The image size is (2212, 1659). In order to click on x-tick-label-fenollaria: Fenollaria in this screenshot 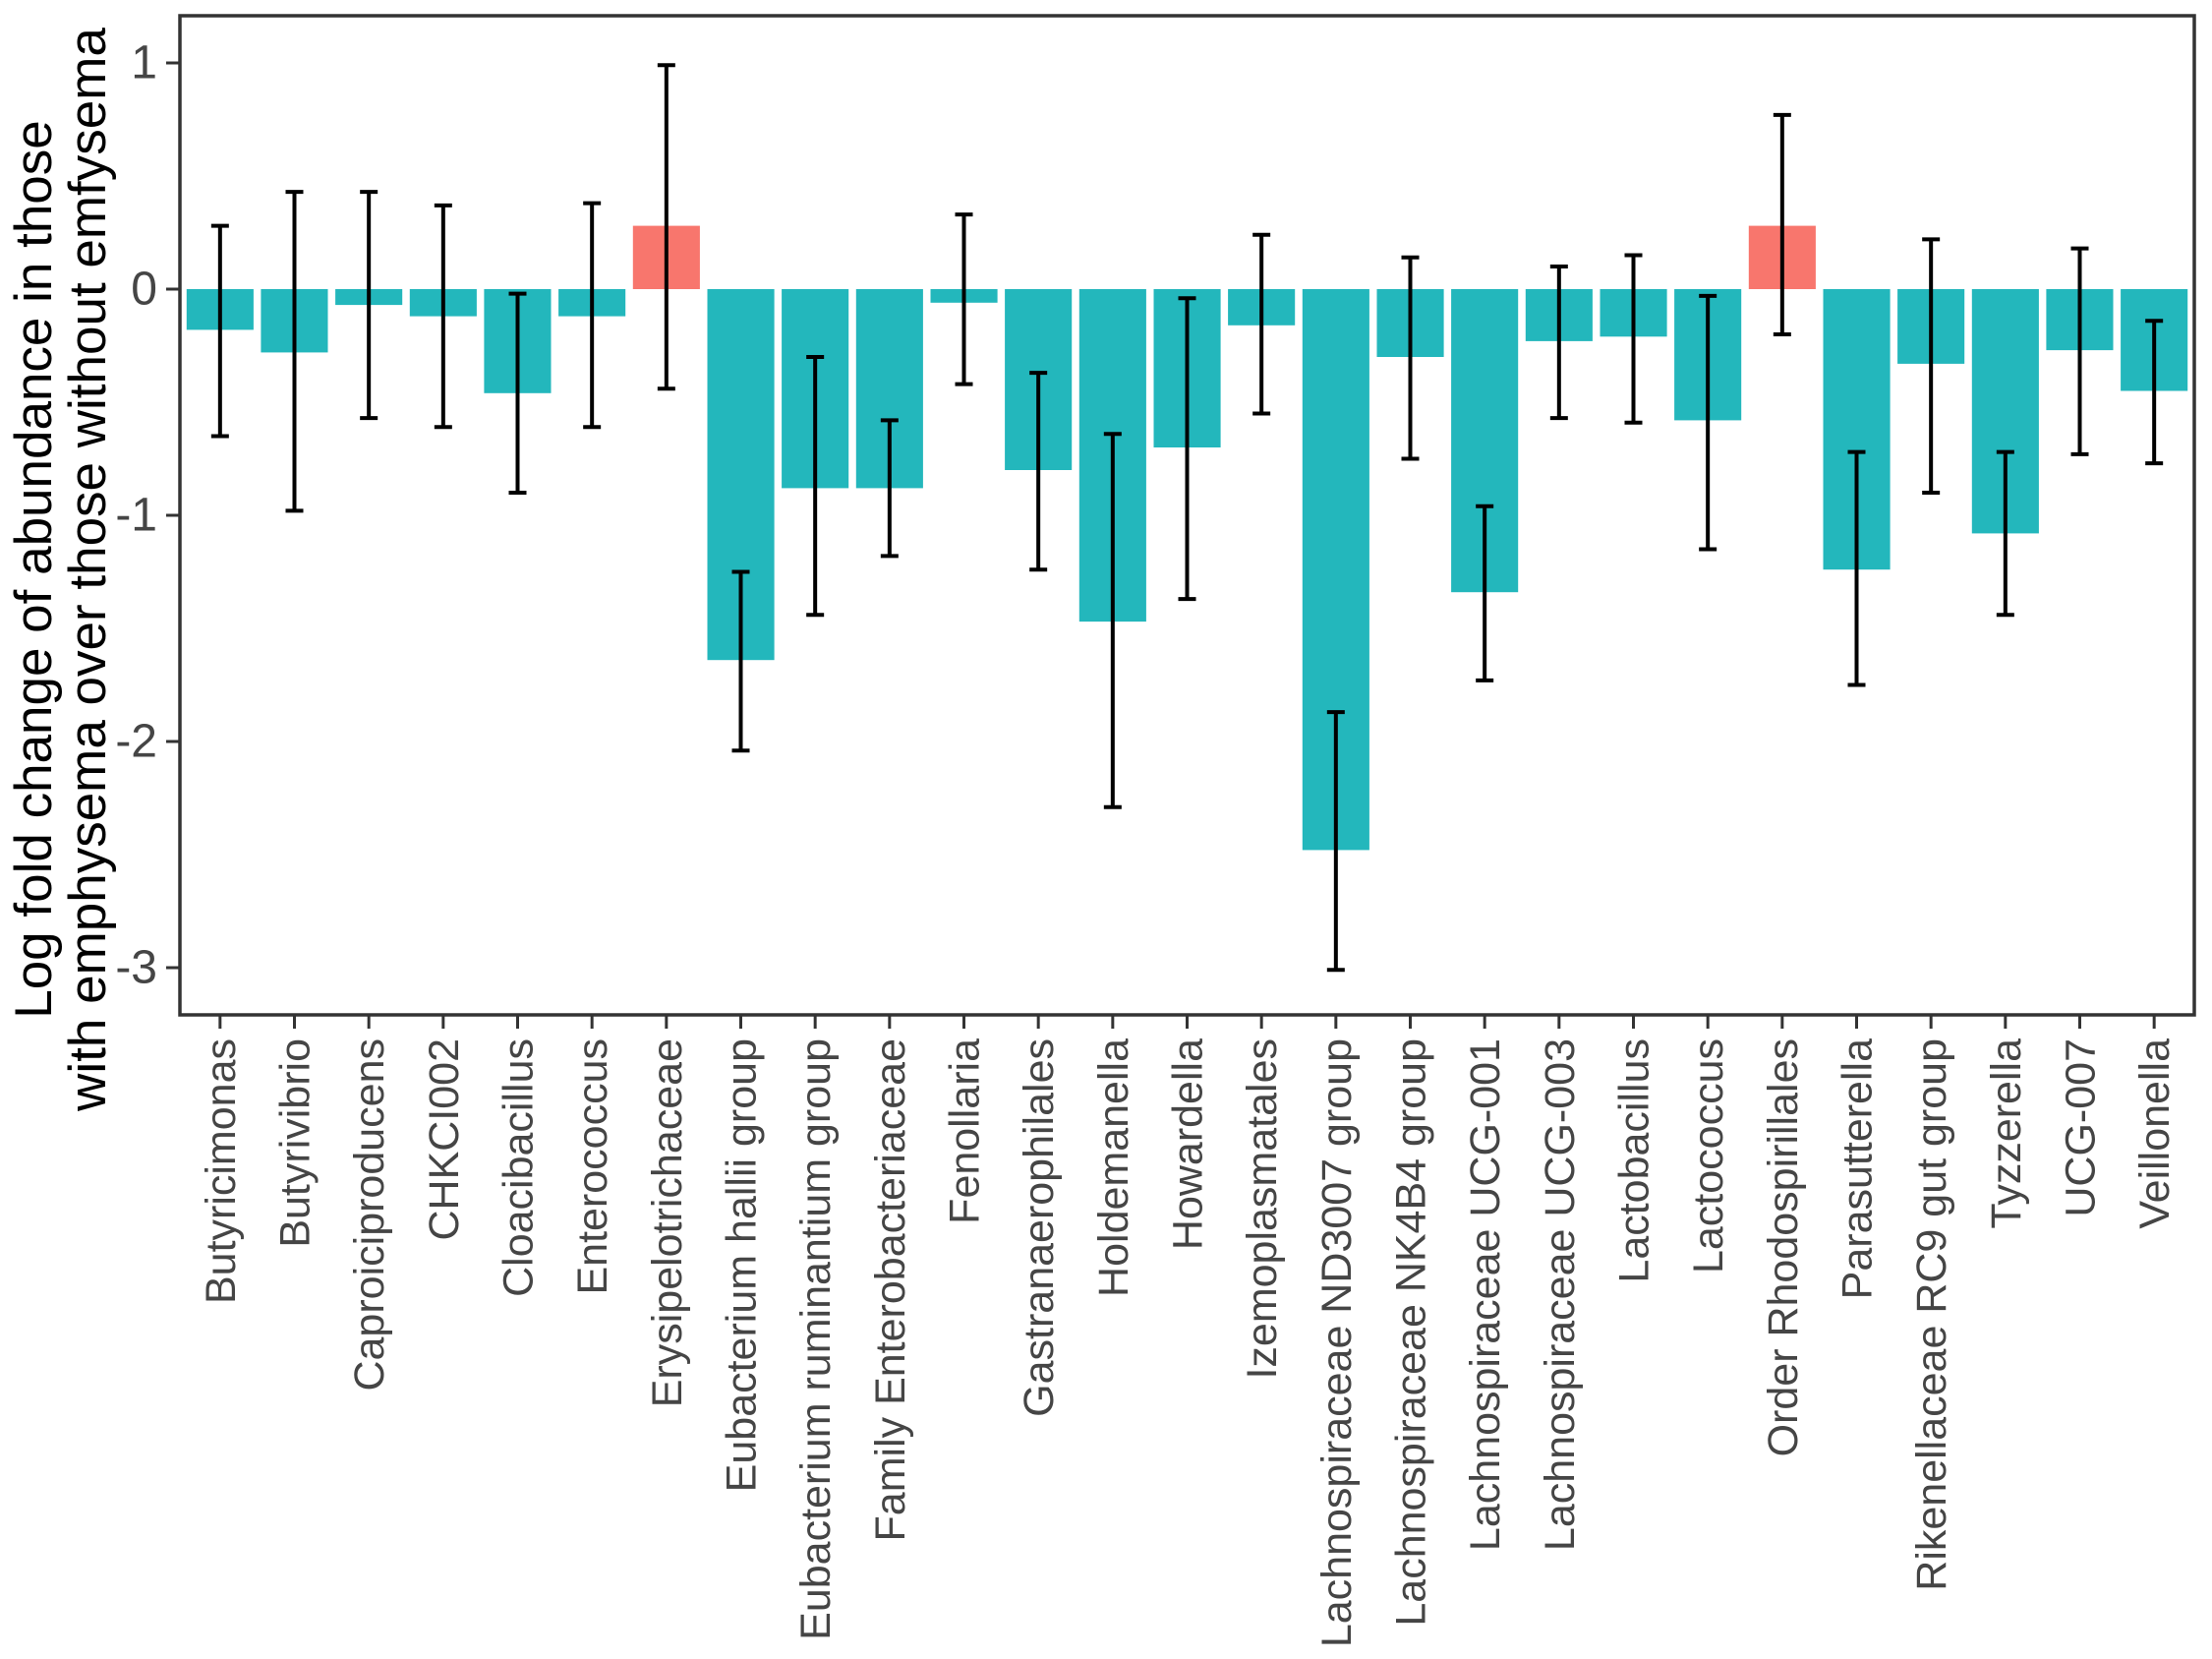, I will do `click(966, 1131)`.